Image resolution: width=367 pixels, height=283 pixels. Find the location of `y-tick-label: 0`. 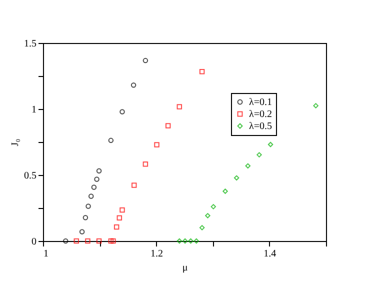

y-tick-label: 0 is located at coordinates (34, 242).